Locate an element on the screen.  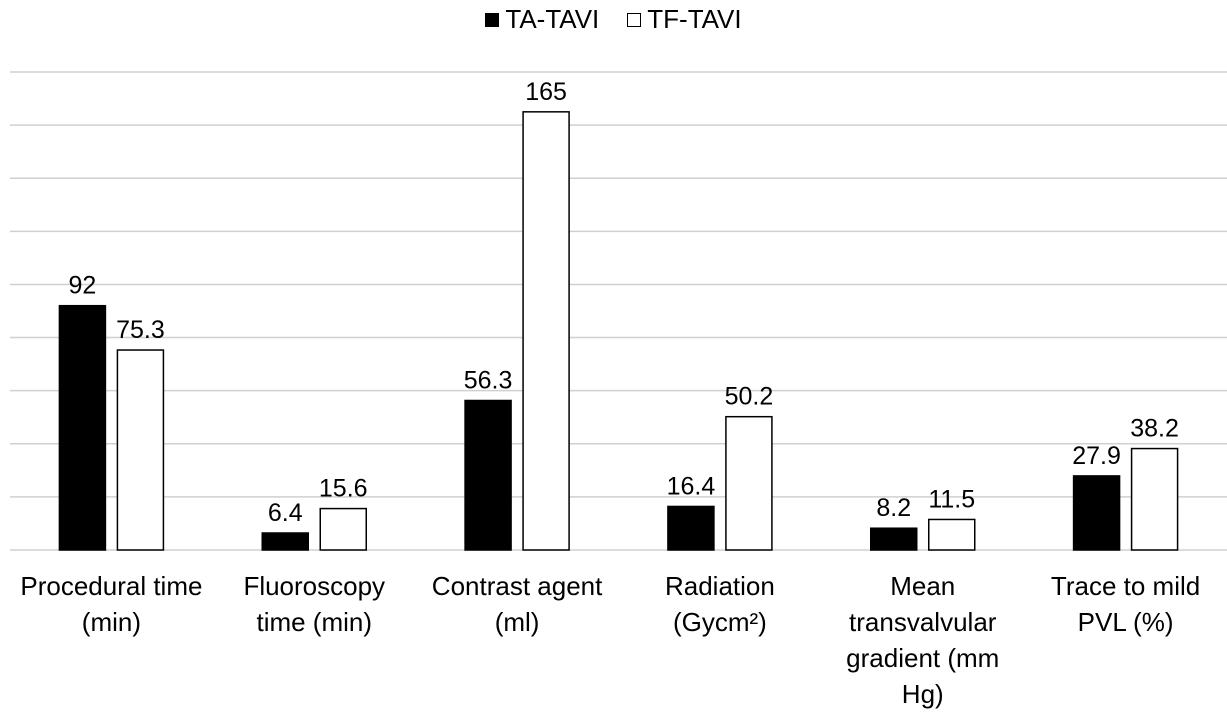
x-tick-label: Radiation (Gycm²) is located at coordinates (719, 604).